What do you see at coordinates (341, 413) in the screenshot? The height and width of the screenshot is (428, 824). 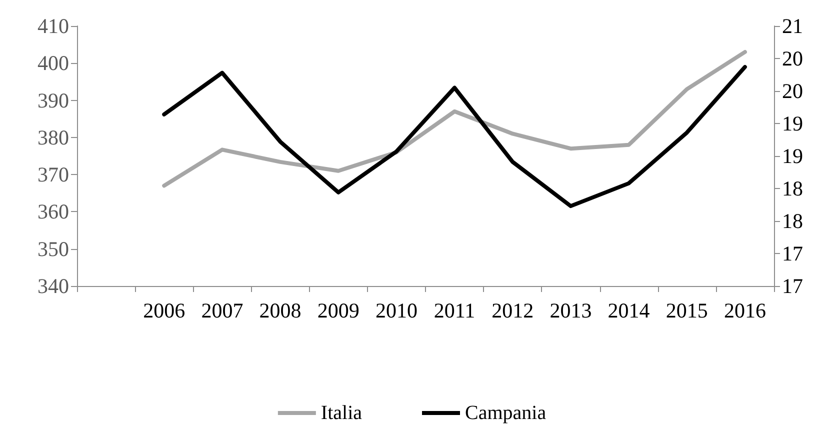 I see `legend-label: Italia` at bounding box center [341, 413].